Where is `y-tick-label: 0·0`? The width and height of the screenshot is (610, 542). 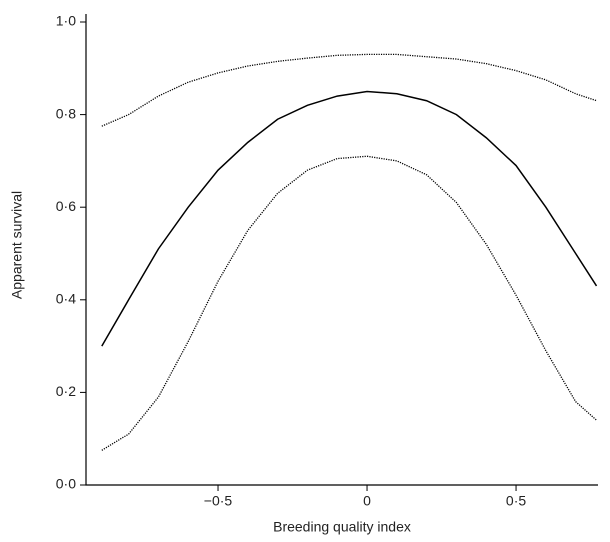 y-tick-label: 0·0 is located at coordinates (66, 484).